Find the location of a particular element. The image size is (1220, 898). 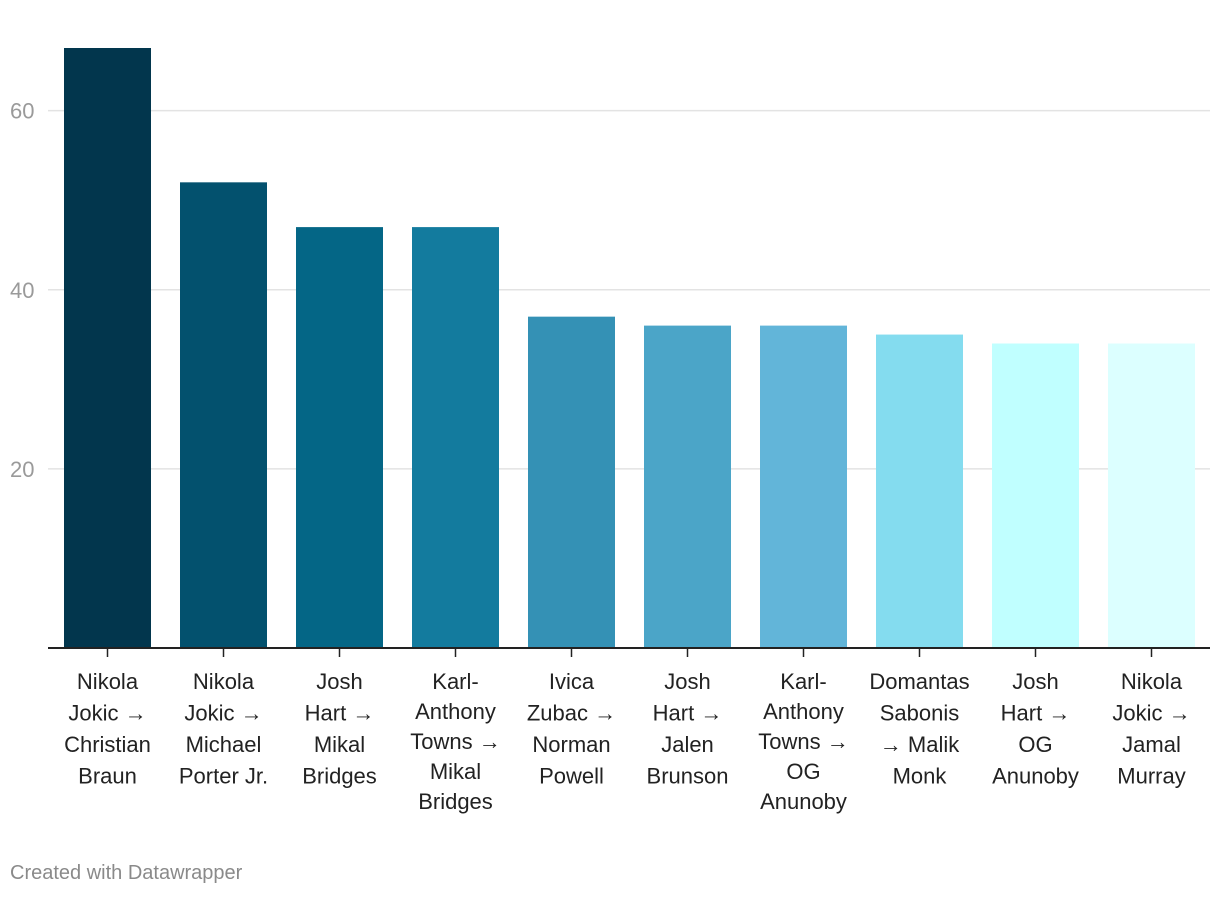

x-tick-label: Nikola Jokic → Christian Braun is located at coordinates (107, 729).